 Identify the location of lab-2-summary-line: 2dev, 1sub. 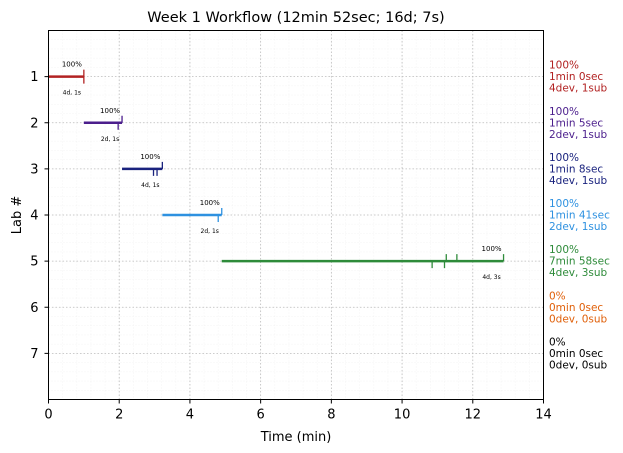
(578, 135).